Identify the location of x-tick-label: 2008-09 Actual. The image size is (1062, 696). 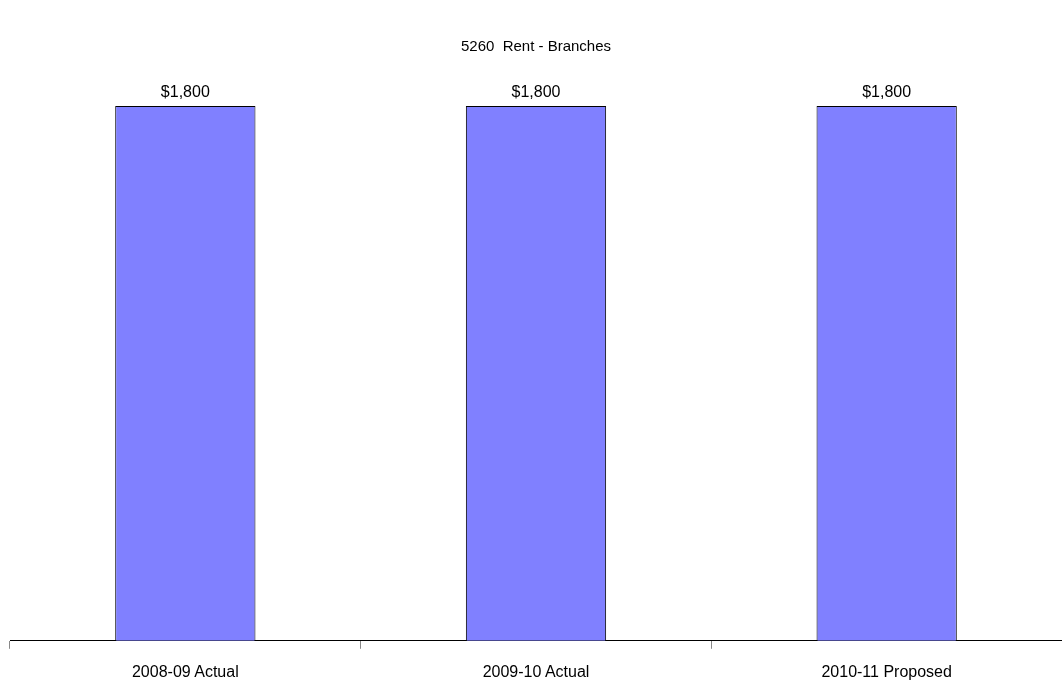
(185, 671).